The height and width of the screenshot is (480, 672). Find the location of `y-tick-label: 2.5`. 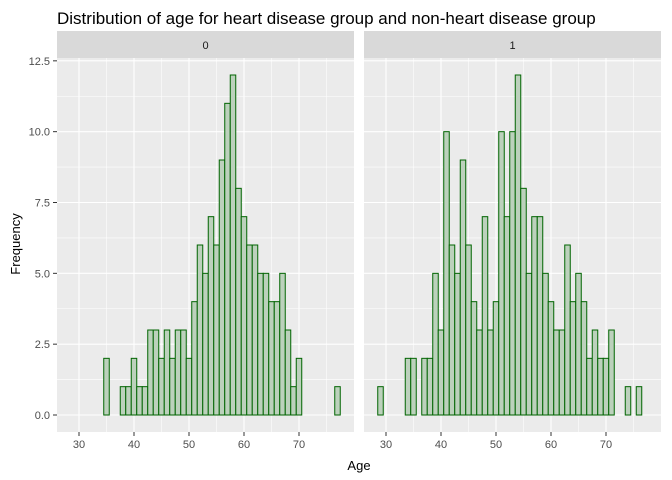

y-tick-label: 2.5 is located at coordinates (42, 345).